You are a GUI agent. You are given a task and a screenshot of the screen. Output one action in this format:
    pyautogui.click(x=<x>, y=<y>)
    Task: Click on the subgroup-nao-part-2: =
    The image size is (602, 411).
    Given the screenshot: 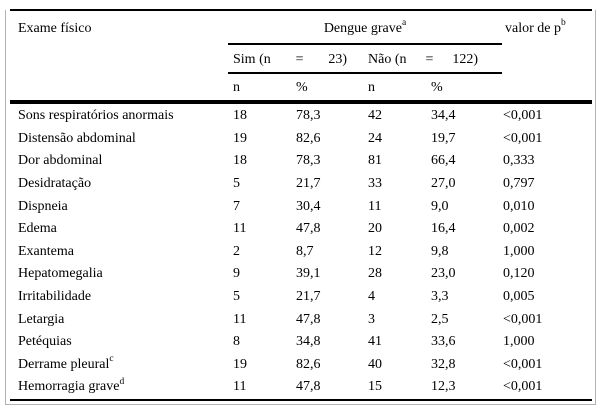 What is the action you would take?
    pyautogui.click(x=429, y=59)
    